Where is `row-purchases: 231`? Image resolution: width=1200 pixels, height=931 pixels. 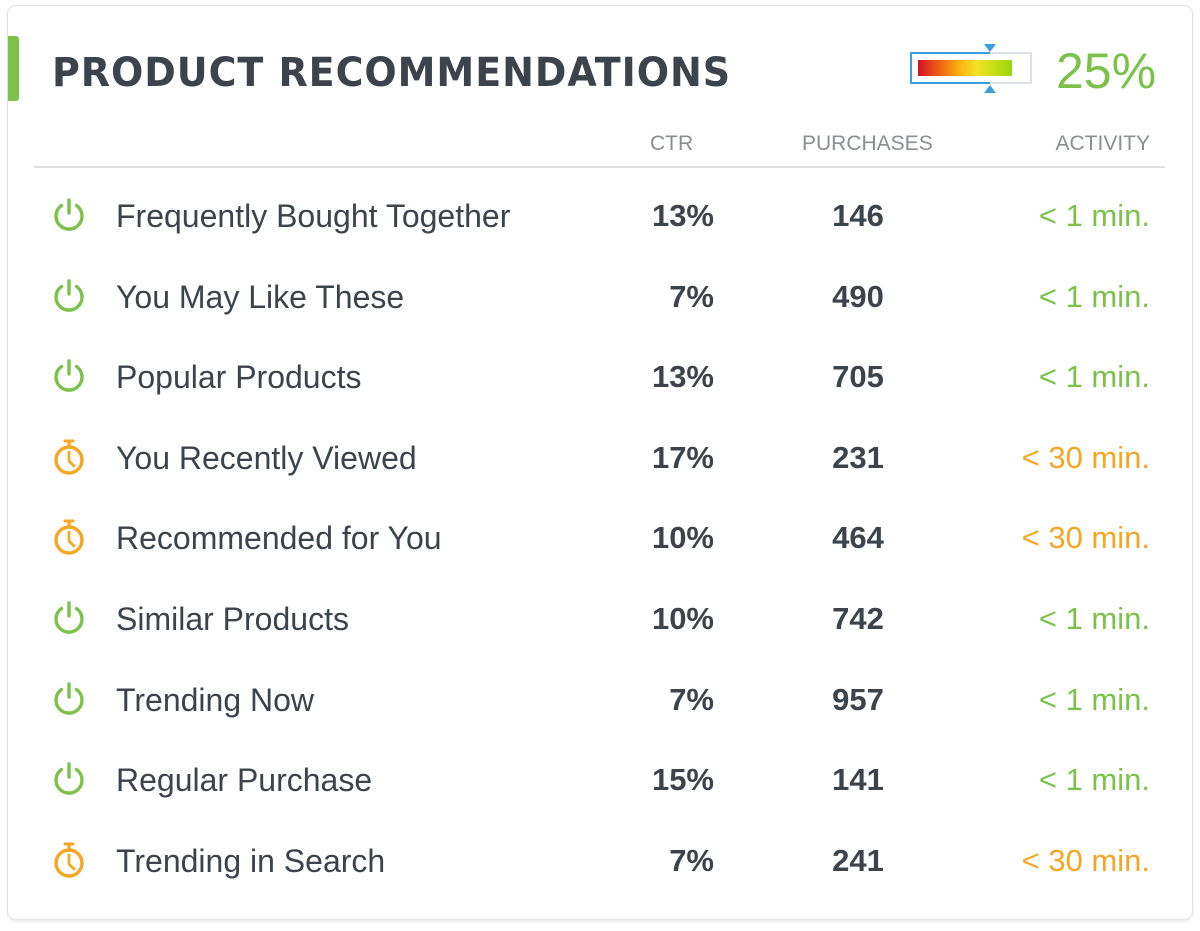
row-purchases: 231 is located at coordinates (858, 457).